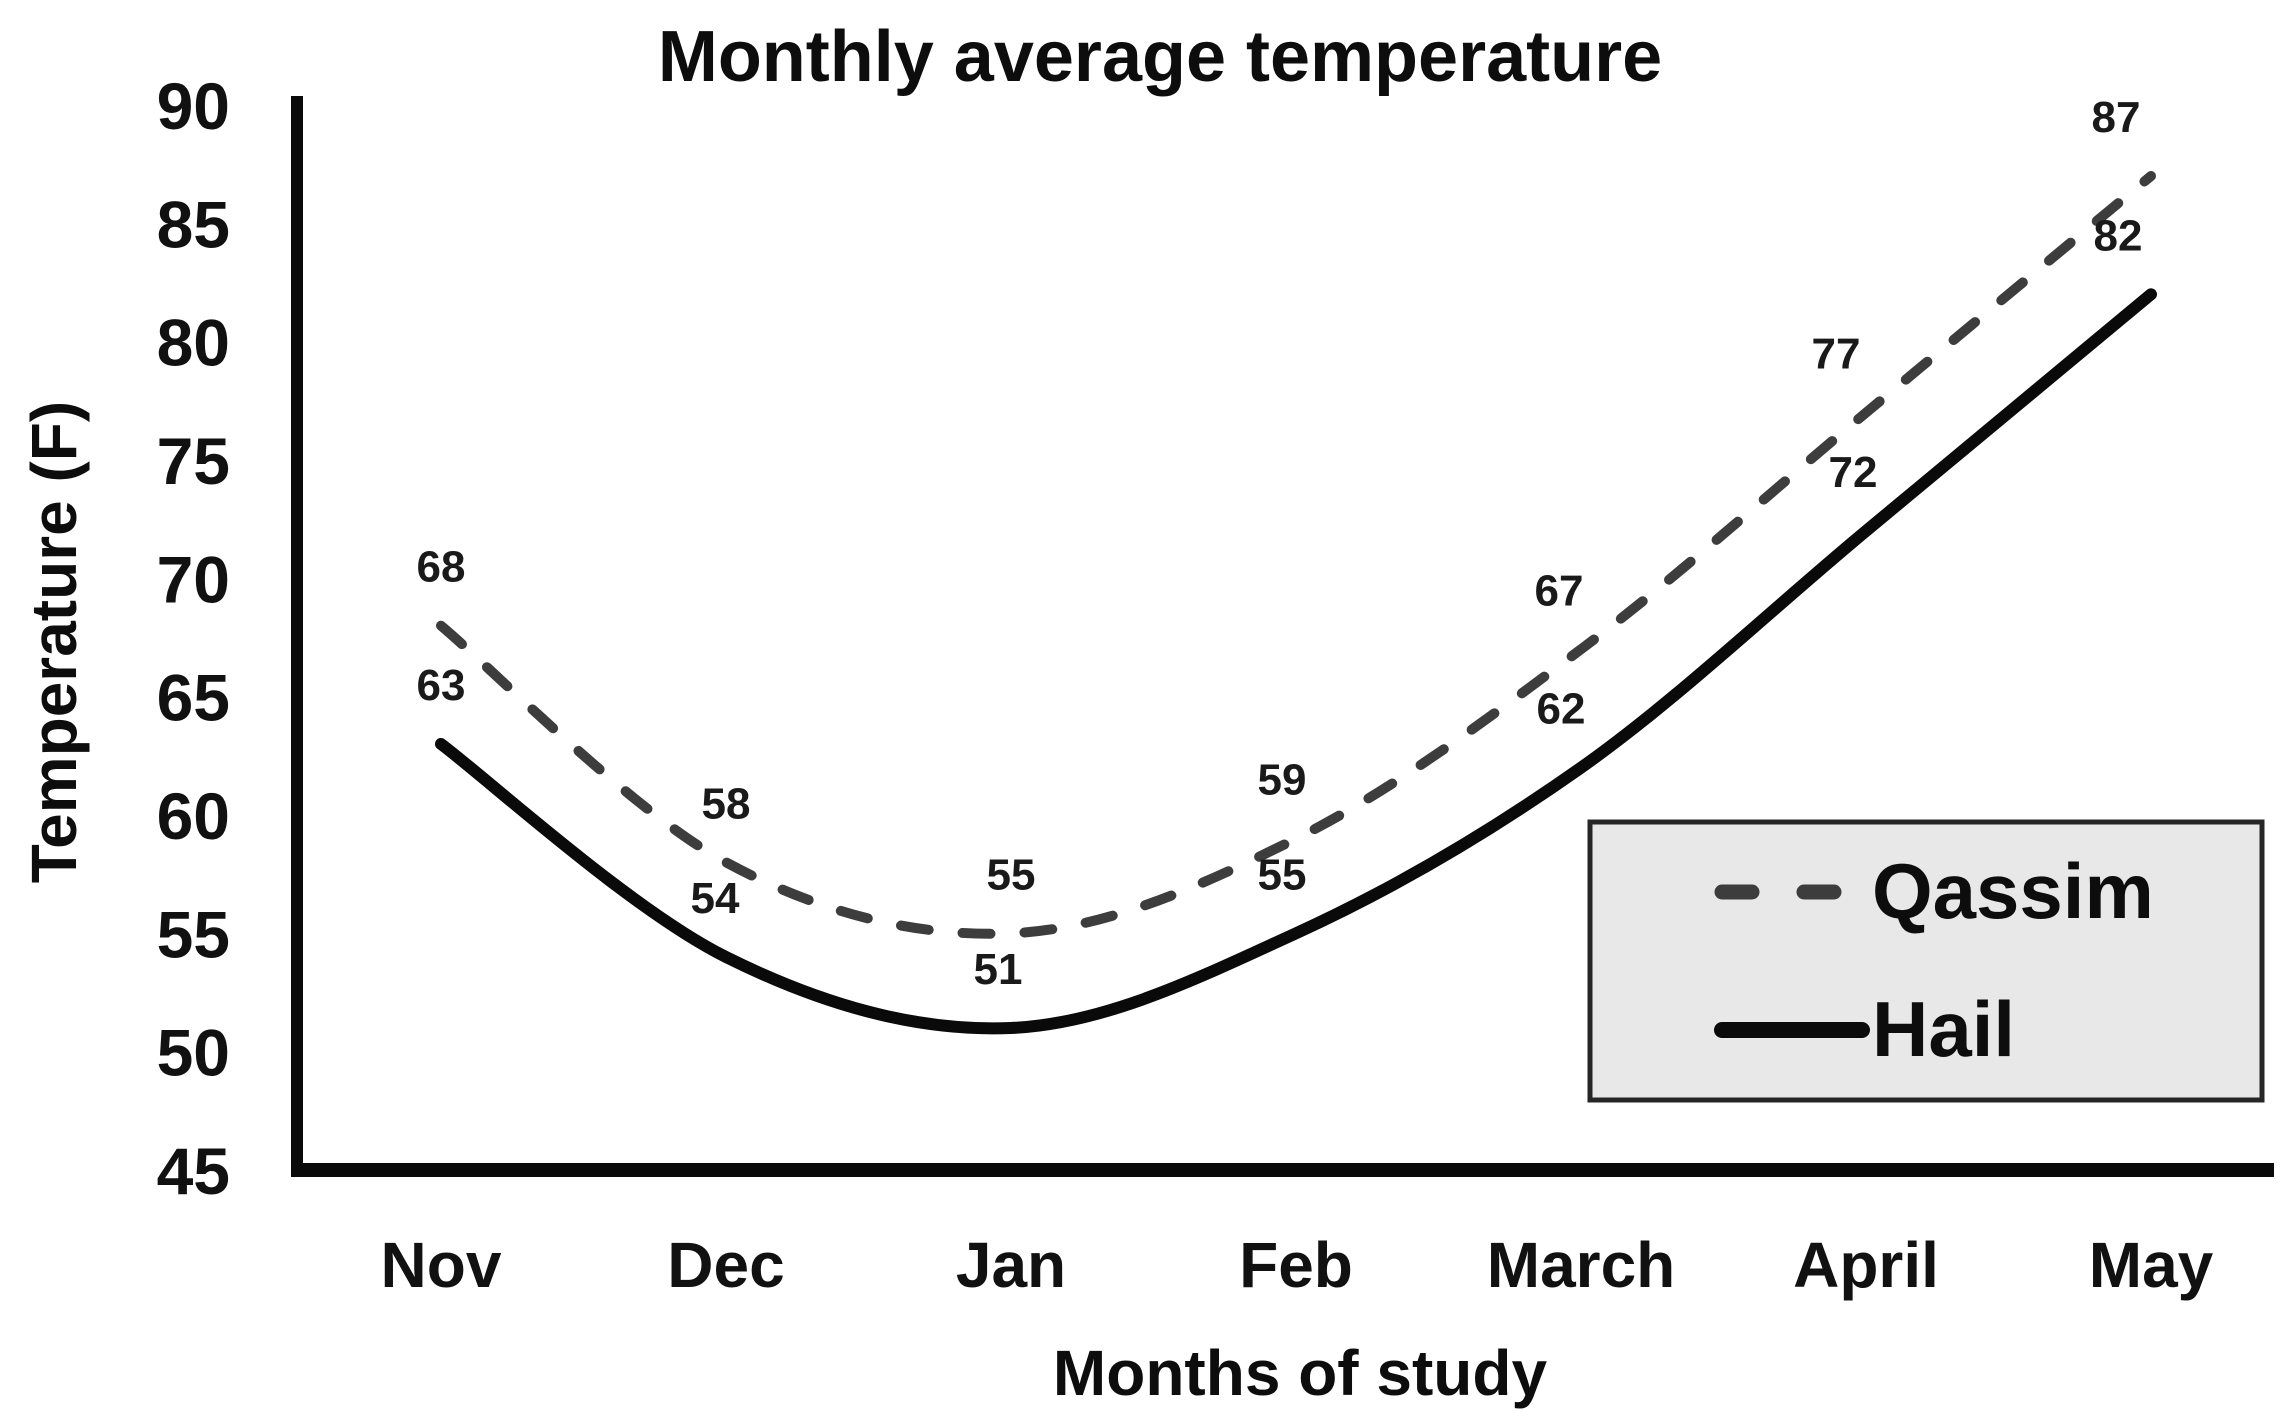  Describe the element at coordinates (193, 1053) in the screenshot. I see `y-tick-label: 50` at that location.